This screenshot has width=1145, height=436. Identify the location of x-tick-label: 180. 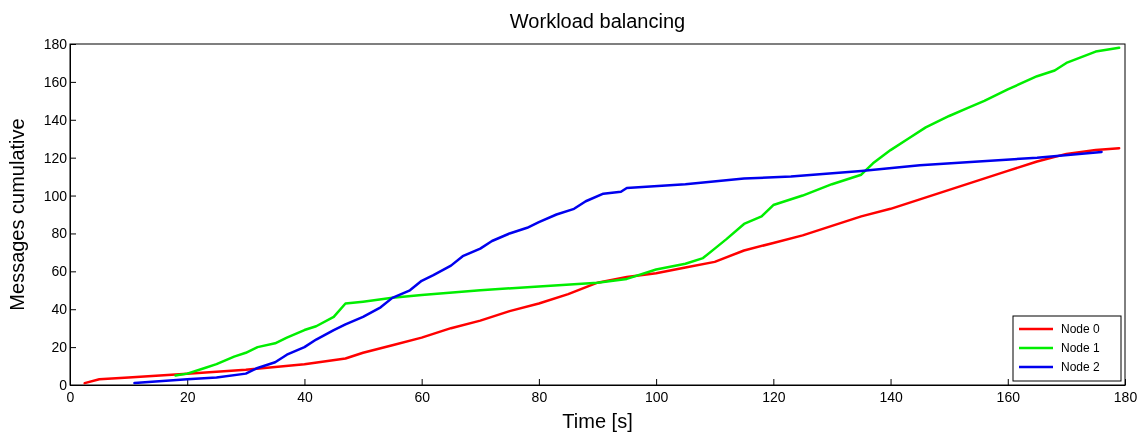
(1125, 397).